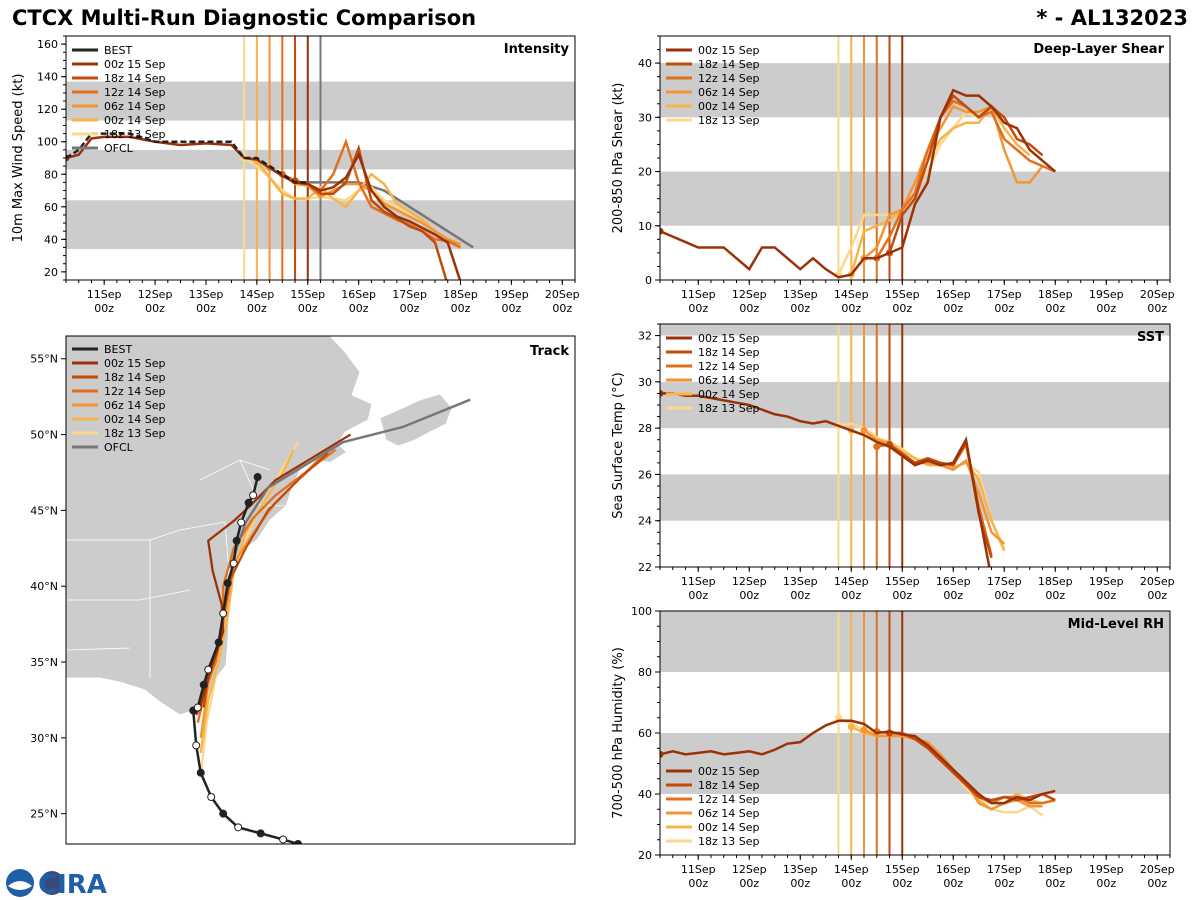 This screenshot has height=900, width=1200. I want to click on lat-tick-label: 40°N, so click(44, 586).